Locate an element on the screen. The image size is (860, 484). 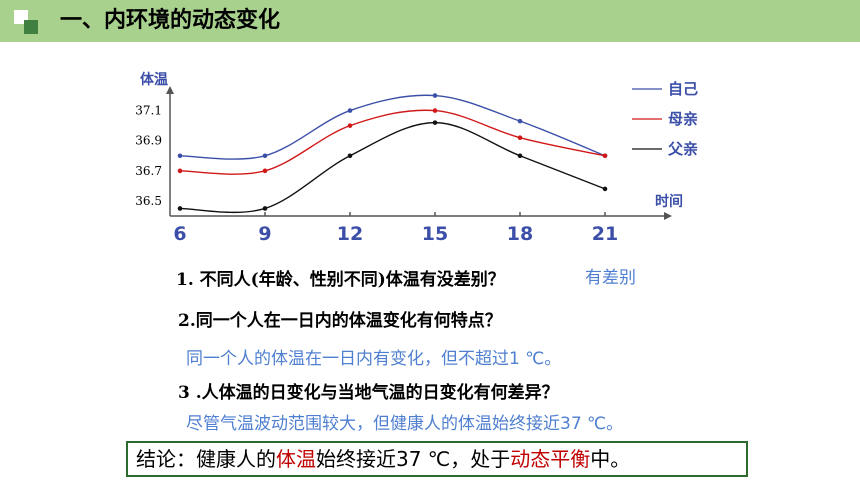
x-tick-label: 18 is located at coordinates (520, 234).